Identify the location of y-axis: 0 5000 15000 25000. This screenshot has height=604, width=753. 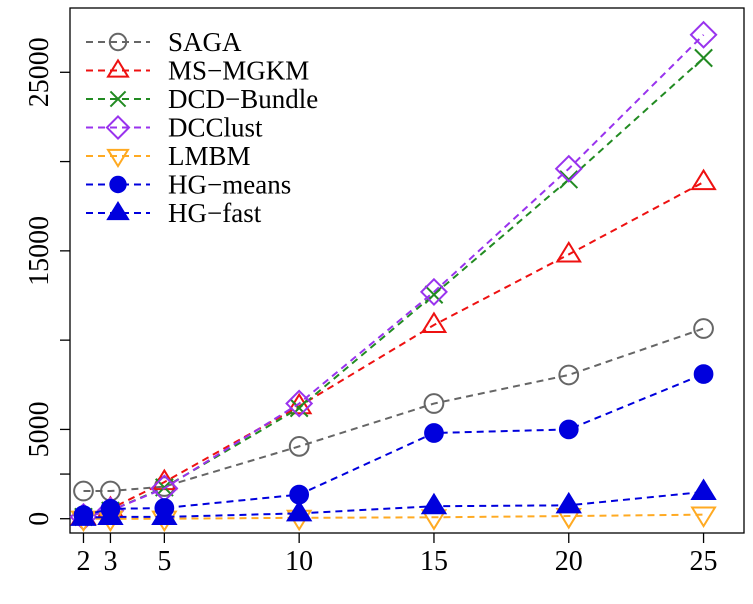
(47, 281).